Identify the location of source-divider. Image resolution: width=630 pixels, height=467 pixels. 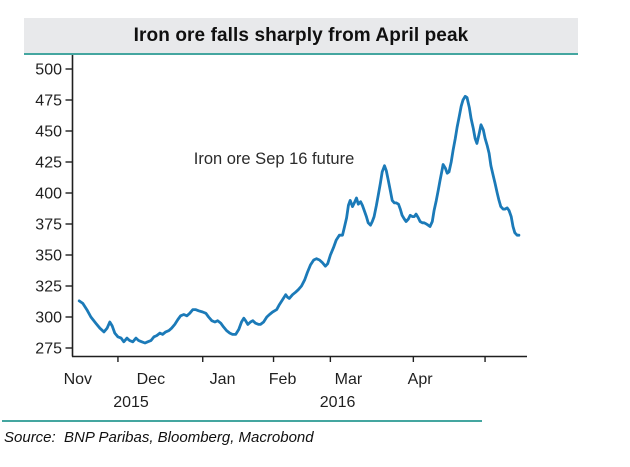
(242, 421).